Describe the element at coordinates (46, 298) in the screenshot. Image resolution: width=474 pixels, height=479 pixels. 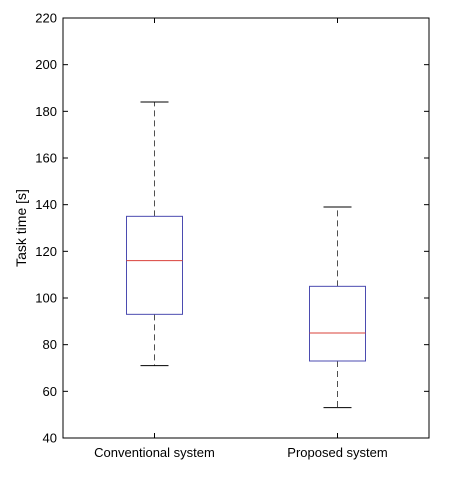
I see `y-tick-label: 100` at that location.